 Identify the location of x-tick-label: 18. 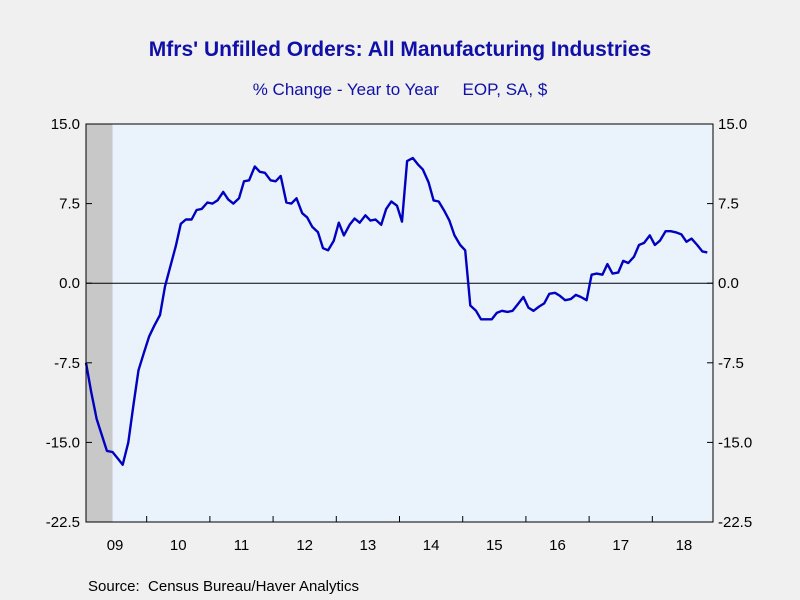
(684, 545).